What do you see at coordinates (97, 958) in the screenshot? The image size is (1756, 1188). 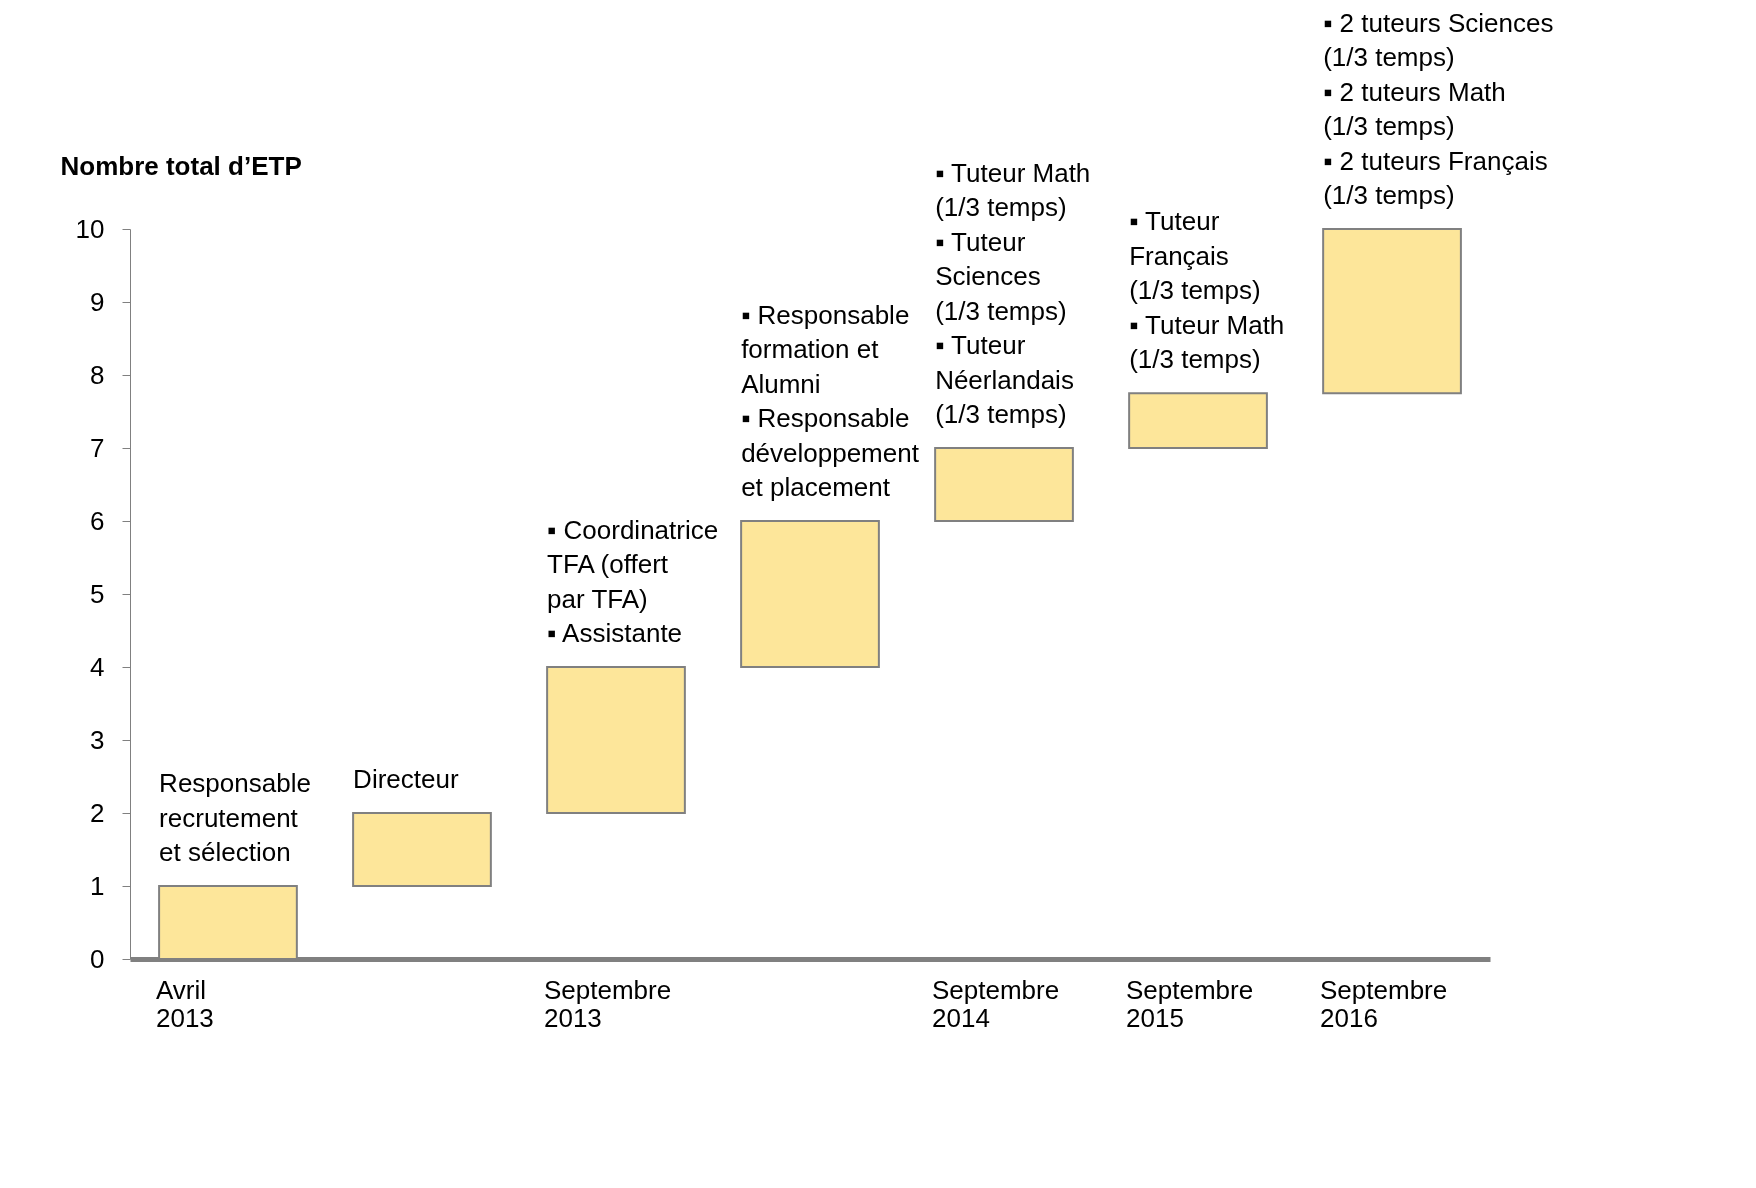 I see `y-tick-label: 0` at bounding box center [97, 958].